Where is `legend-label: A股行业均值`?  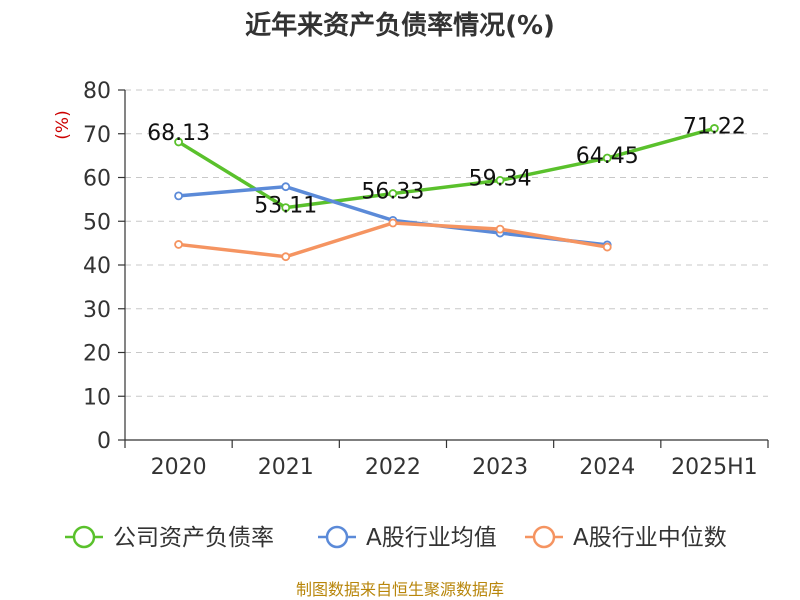
legend-label: A股行业均值 is located at coordinates (431, 538).